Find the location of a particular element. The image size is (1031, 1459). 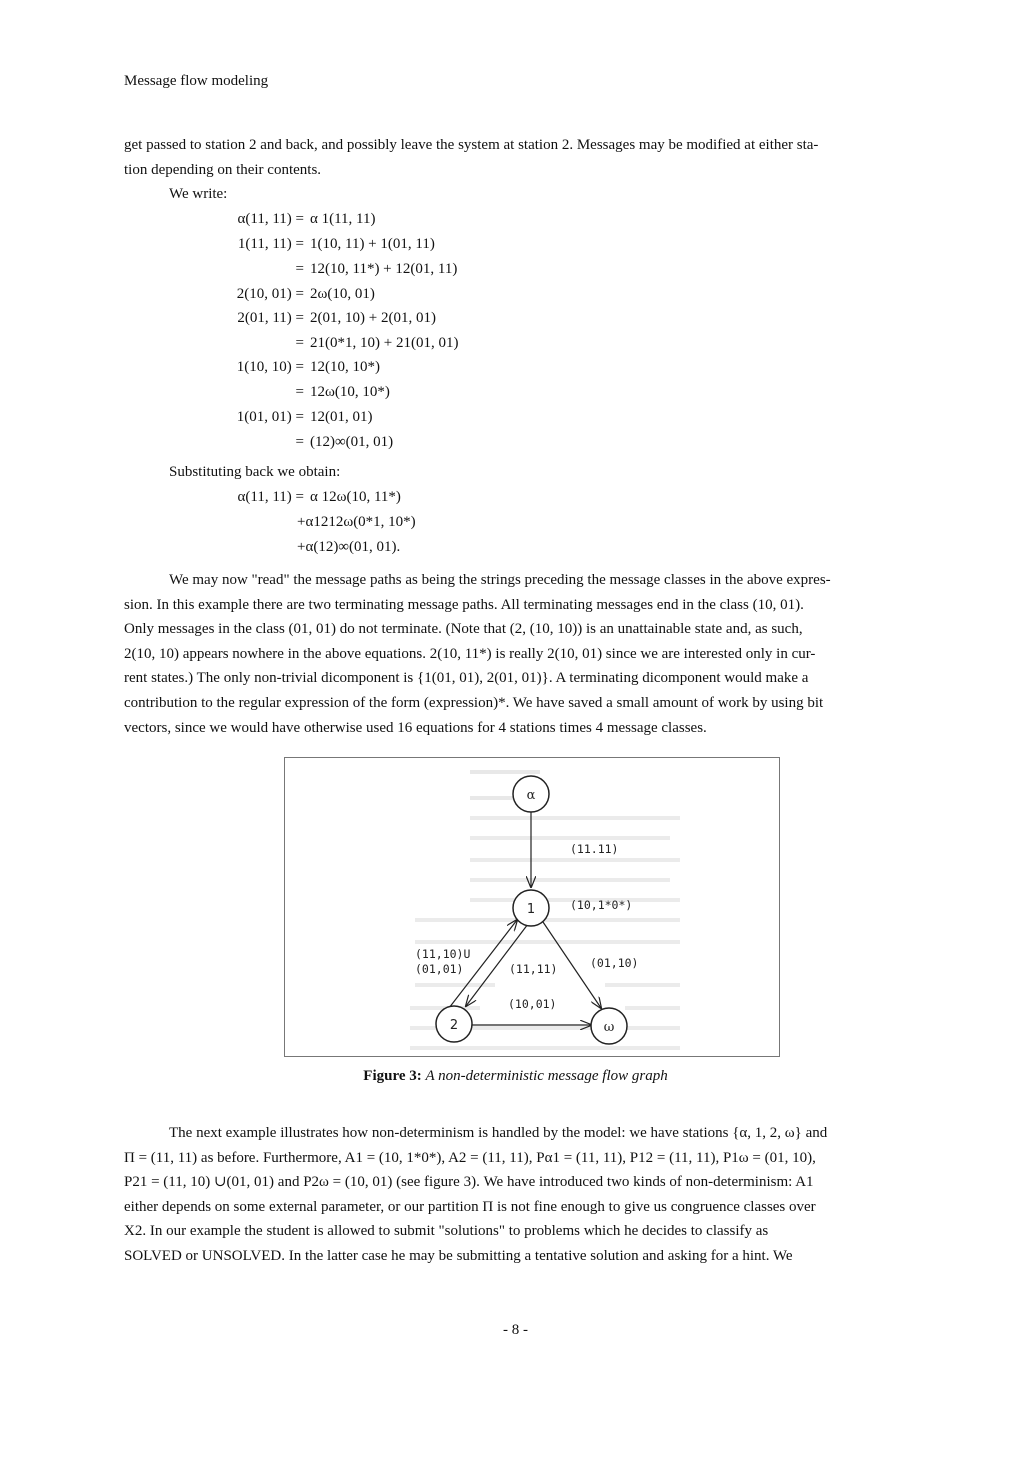

we-write-label: We write: is located at coordinates (198, 194).